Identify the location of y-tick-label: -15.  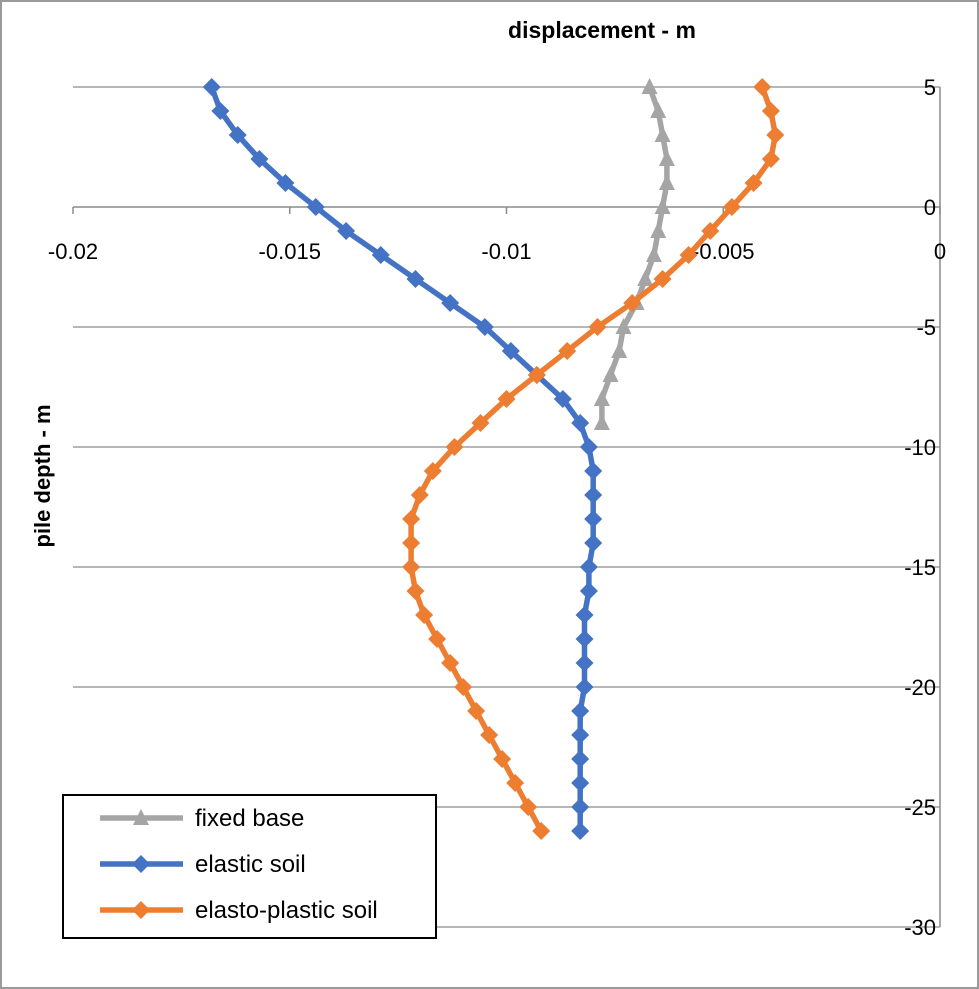
(920, 567).